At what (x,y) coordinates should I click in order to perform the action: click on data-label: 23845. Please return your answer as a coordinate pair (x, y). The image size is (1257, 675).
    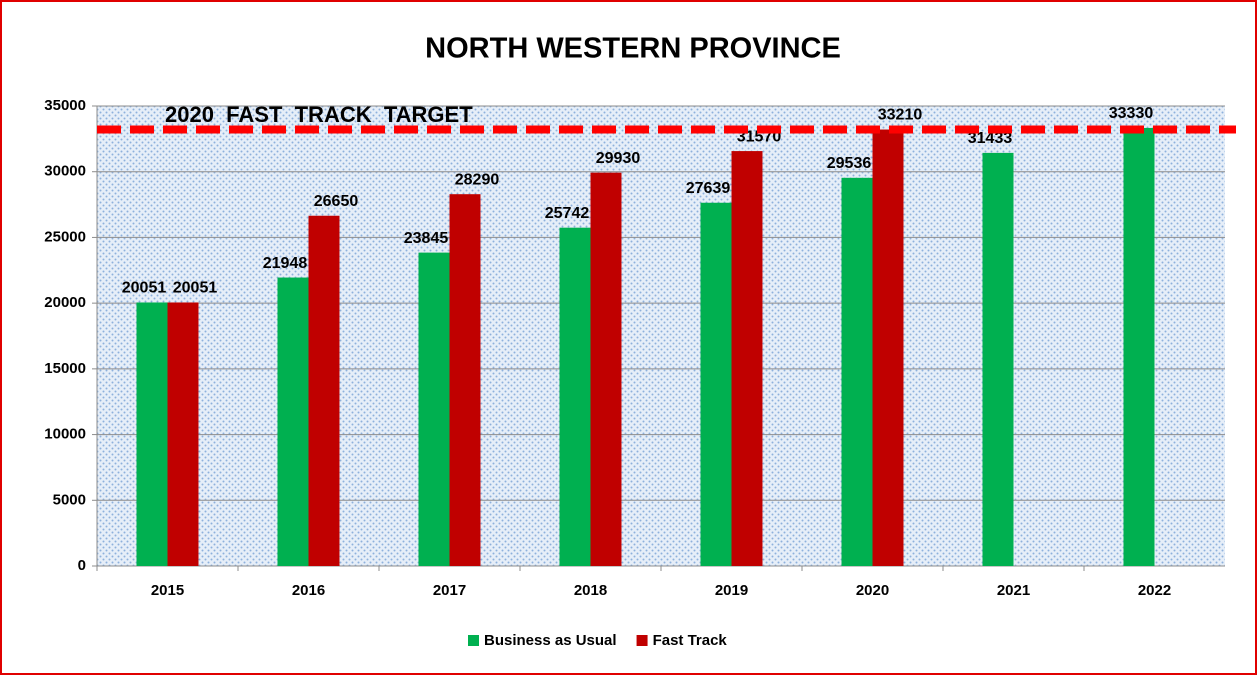
    Looking at the image, I should click on (426, 238).